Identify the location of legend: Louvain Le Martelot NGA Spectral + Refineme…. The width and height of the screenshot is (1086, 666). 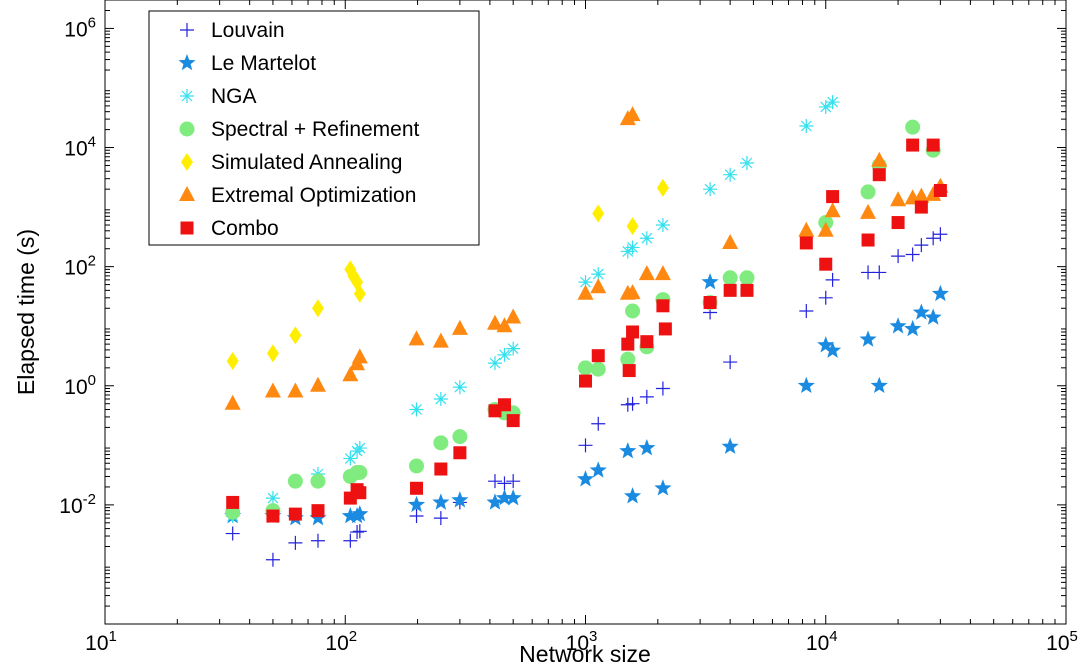
(314, 128).